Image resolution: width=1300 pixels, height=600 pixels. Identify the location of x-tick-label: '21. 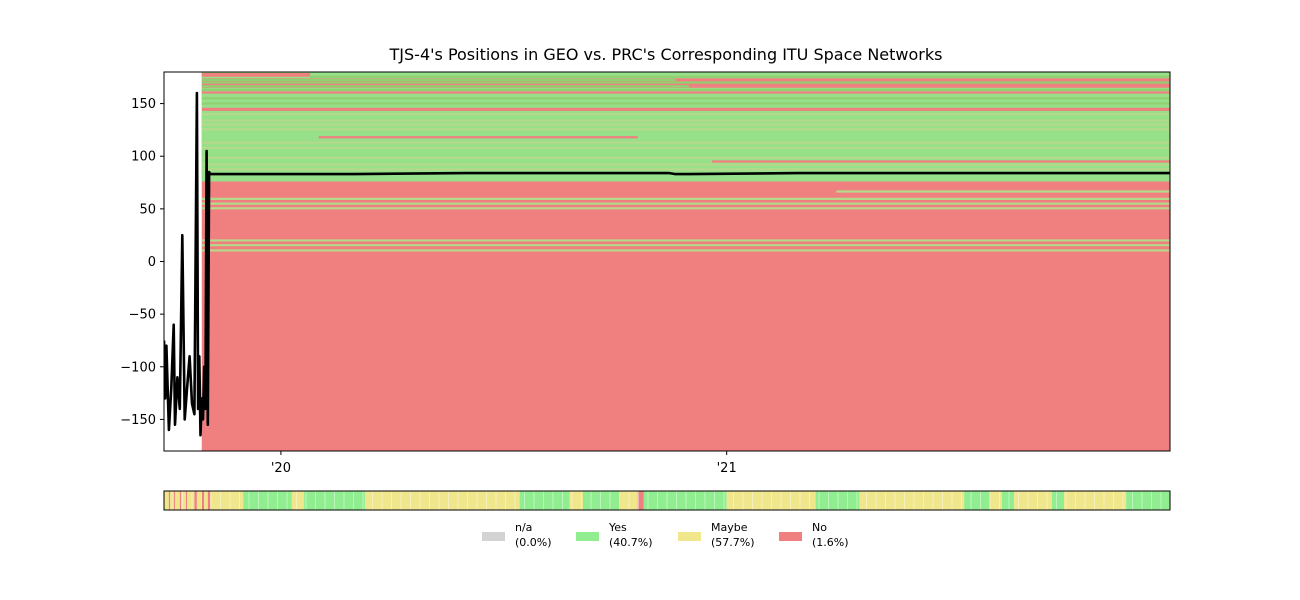
(727, 468).